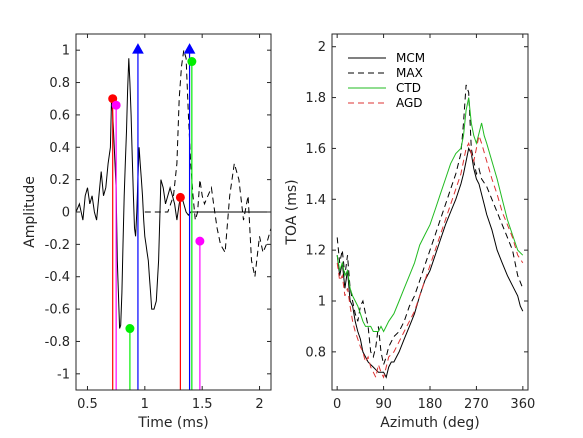 The image size is (583, 438). What do you see at coordinates (59, 148) in the screenshot?
I see `left-ytick-label: 0.4` at bounding box center [59, 148].